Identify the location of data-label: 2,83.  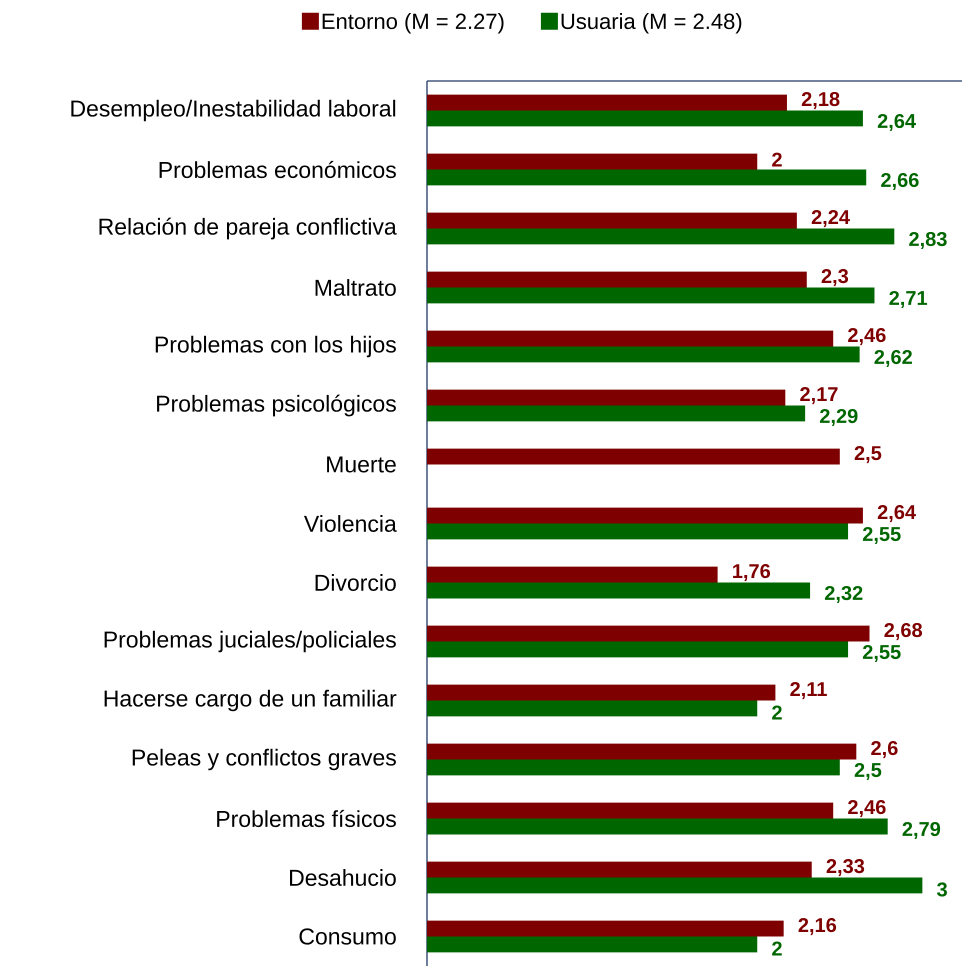
(928, 240).